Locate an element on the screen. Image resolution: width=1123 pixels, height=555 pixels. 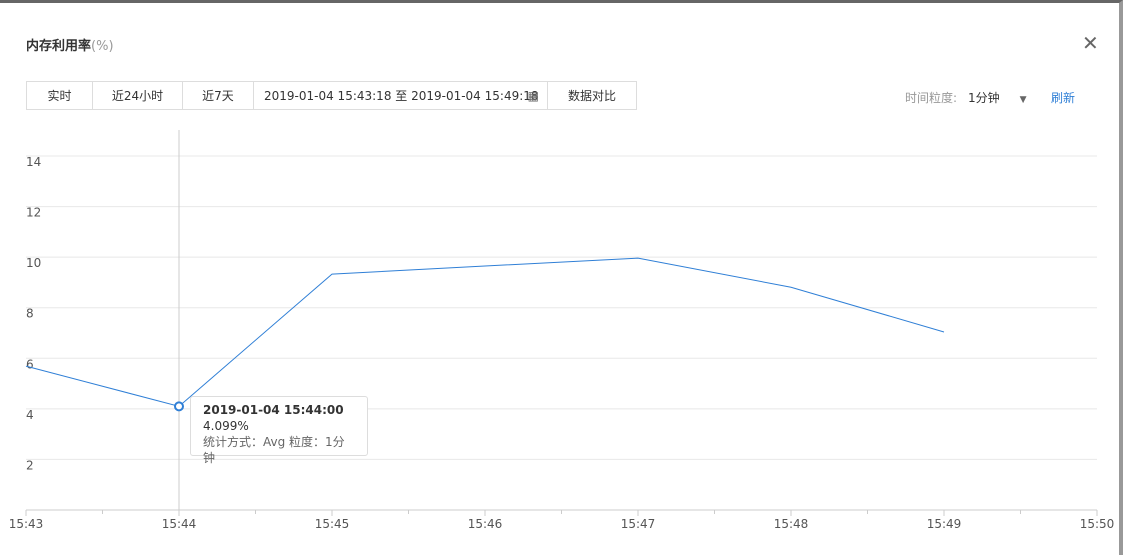
x-tick-label: 15:49 is located at coordinates (944, 524).